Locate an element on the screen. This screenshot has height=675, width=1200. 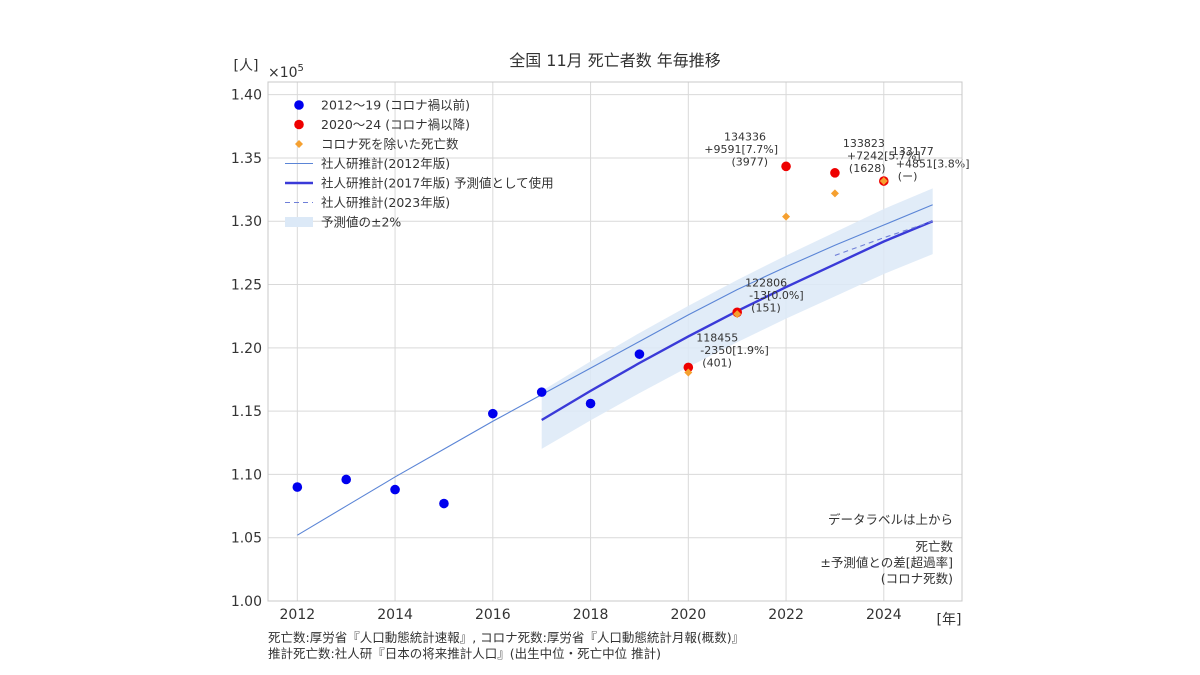
legend-label: 社人研推計(2023年版) is located at coordinates (385, 202).